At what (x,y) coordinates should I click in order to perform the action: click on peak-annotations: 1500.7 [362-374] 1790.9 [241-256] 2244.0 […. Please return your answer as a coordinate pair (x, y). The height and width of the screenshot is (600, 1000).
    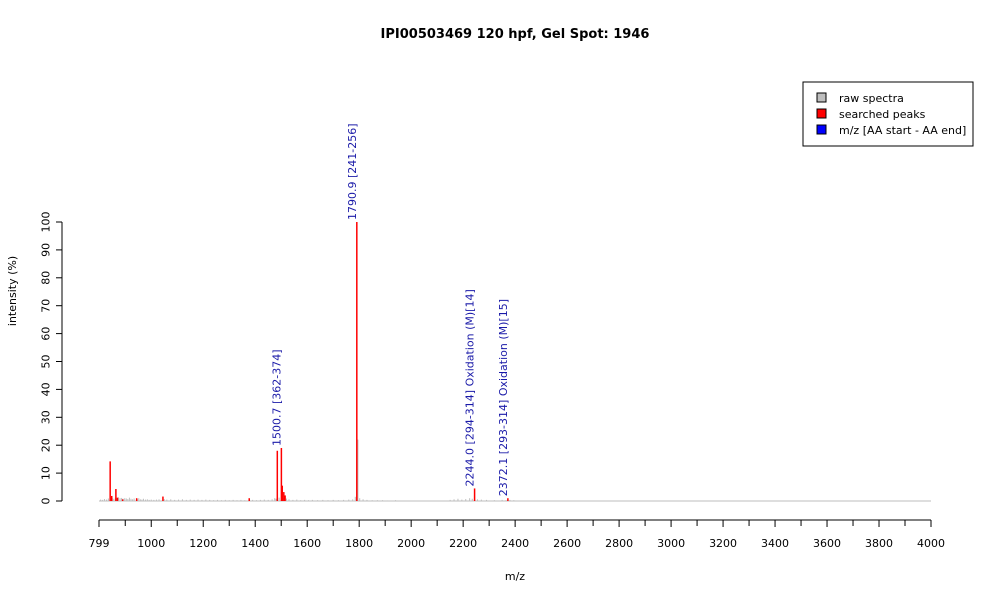
    Looking at the image, I should click on (389, 309).